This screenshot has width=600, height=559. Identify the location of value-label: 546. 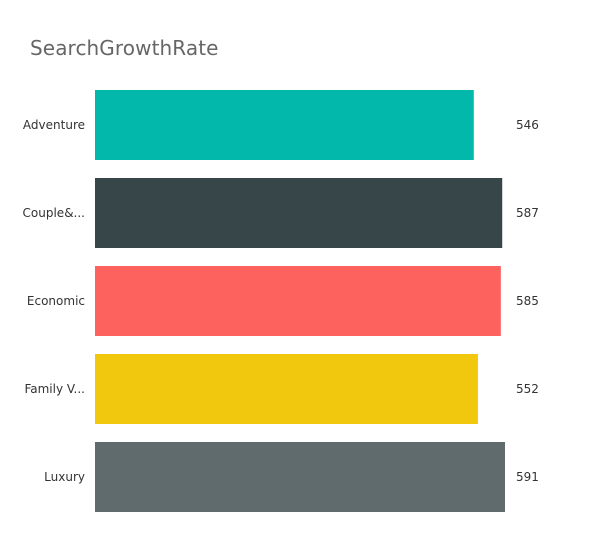
(527, 125).